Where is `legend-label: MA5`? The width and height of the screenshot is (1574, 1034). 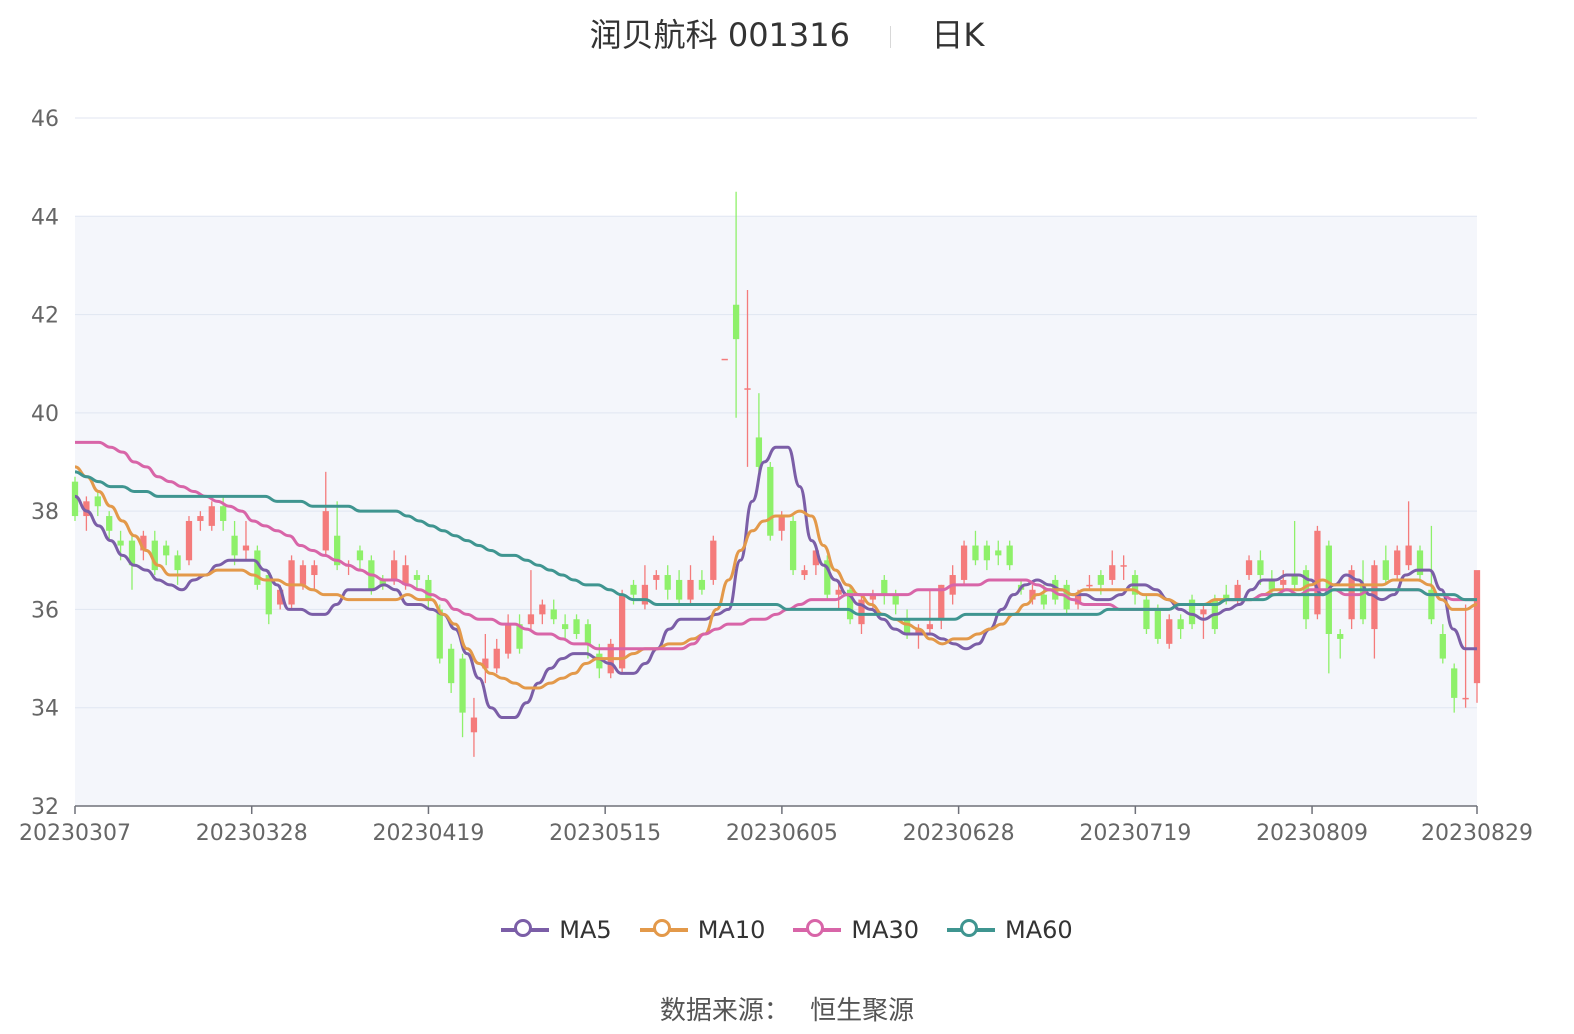 legend-label: MA5 is located at coordinates (585, 930).